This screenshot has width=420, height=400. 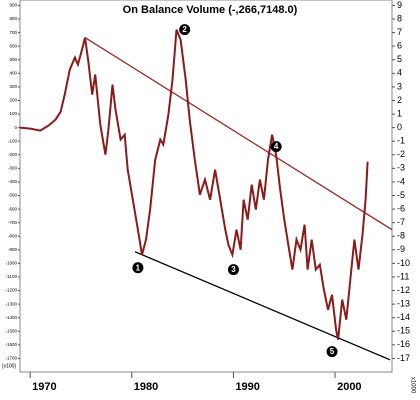 I want to click on x-tick-label: 1980, so click(x=146, y=387).